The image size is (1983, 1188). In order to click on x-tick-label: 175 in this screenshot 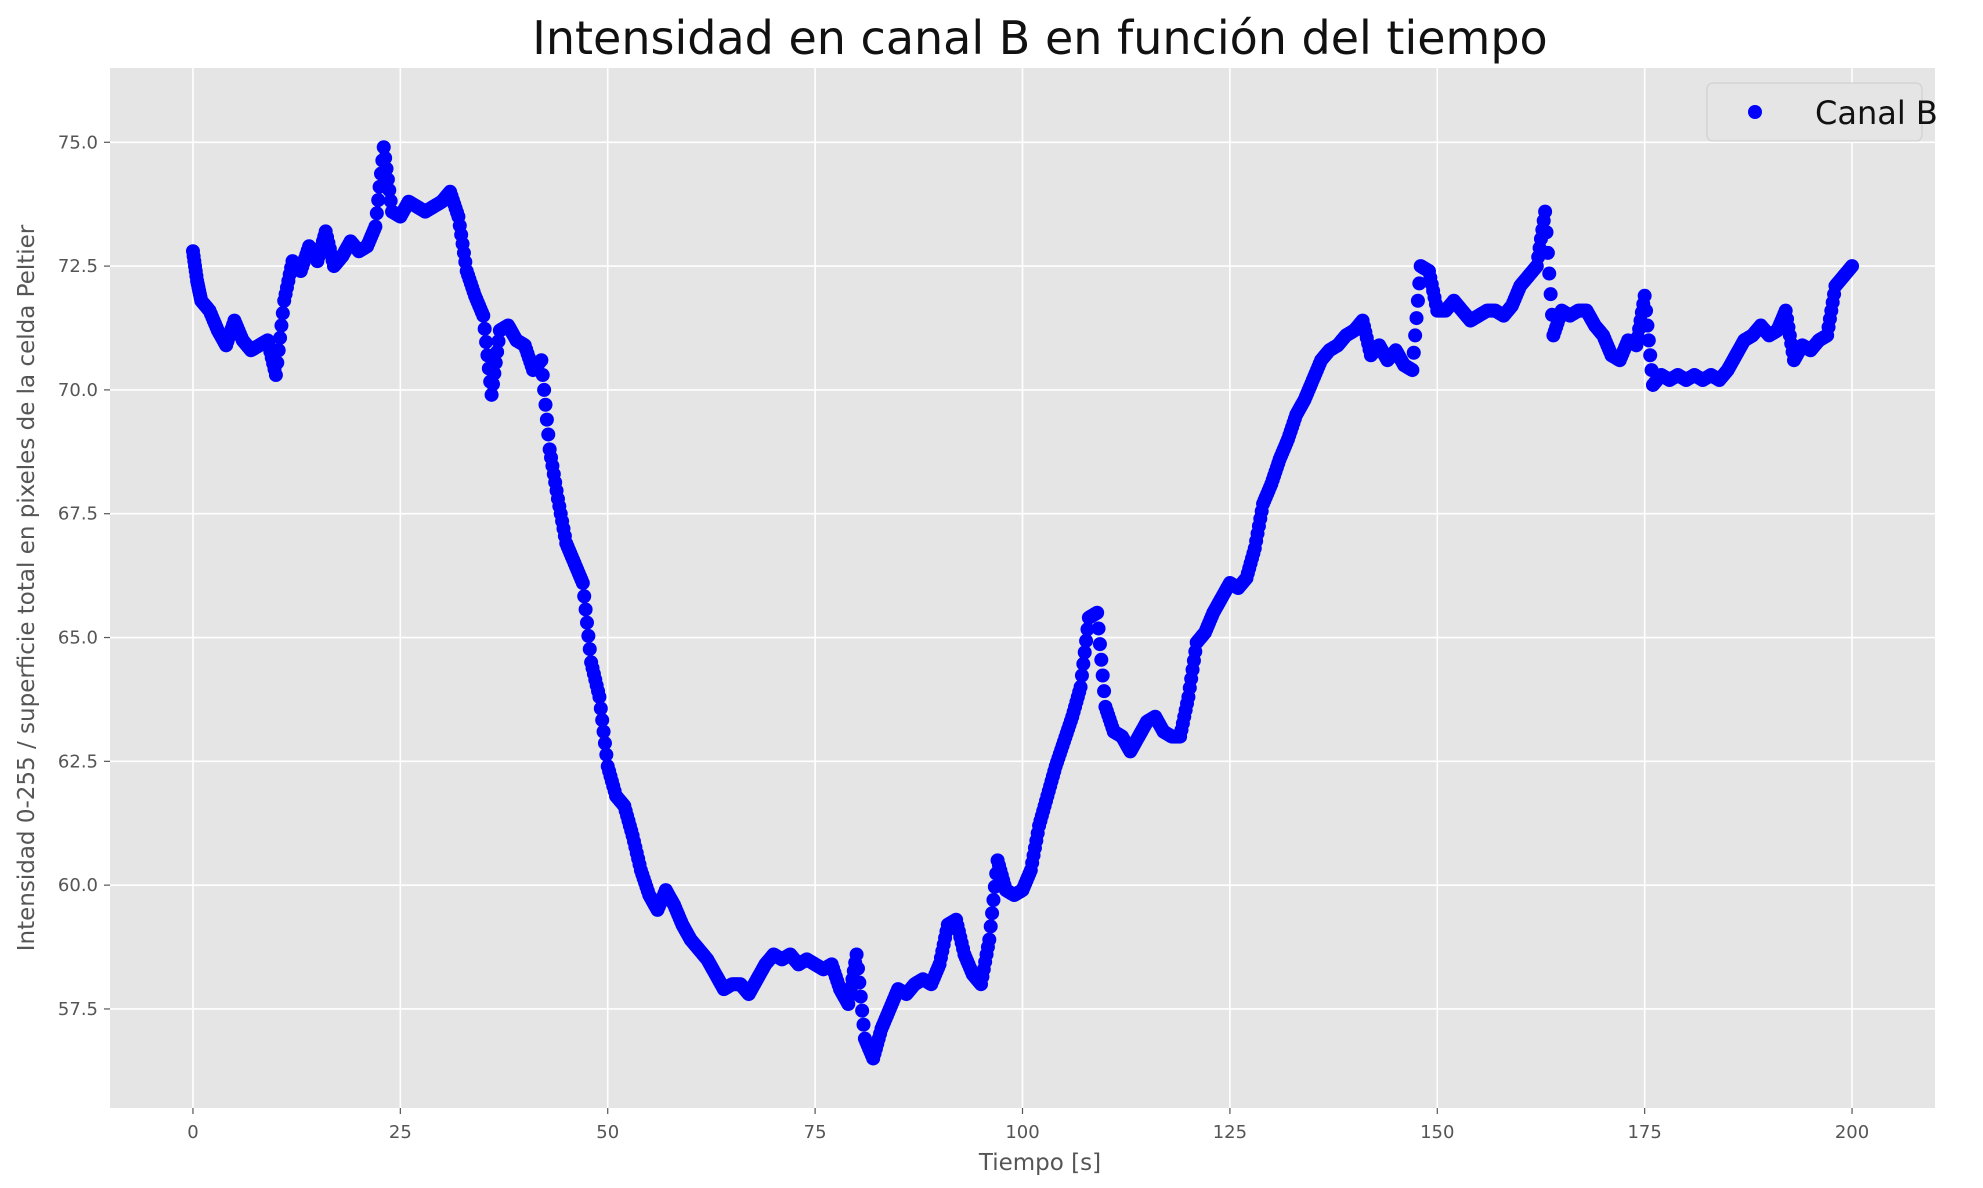, I will do `click(1644, 1132)`.